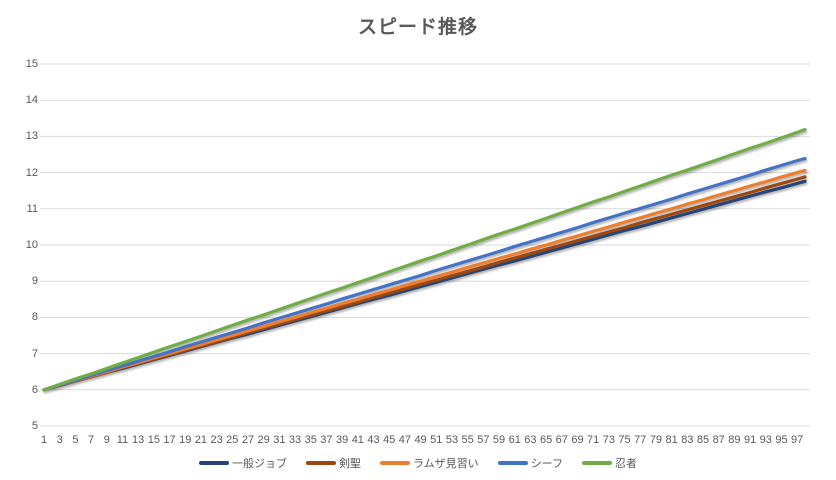 Image resolution: width=836 pixels, height=480 pixels. I want to click on x-tick-label: 37, so click(326, 440).